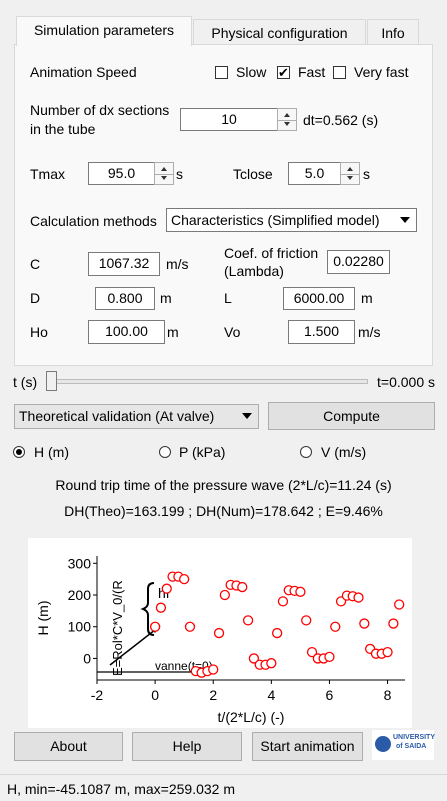  What do you see at coordinates (47, 174) in the screenshot?
I see `label: Tmax` at bounding box center [47, 174].